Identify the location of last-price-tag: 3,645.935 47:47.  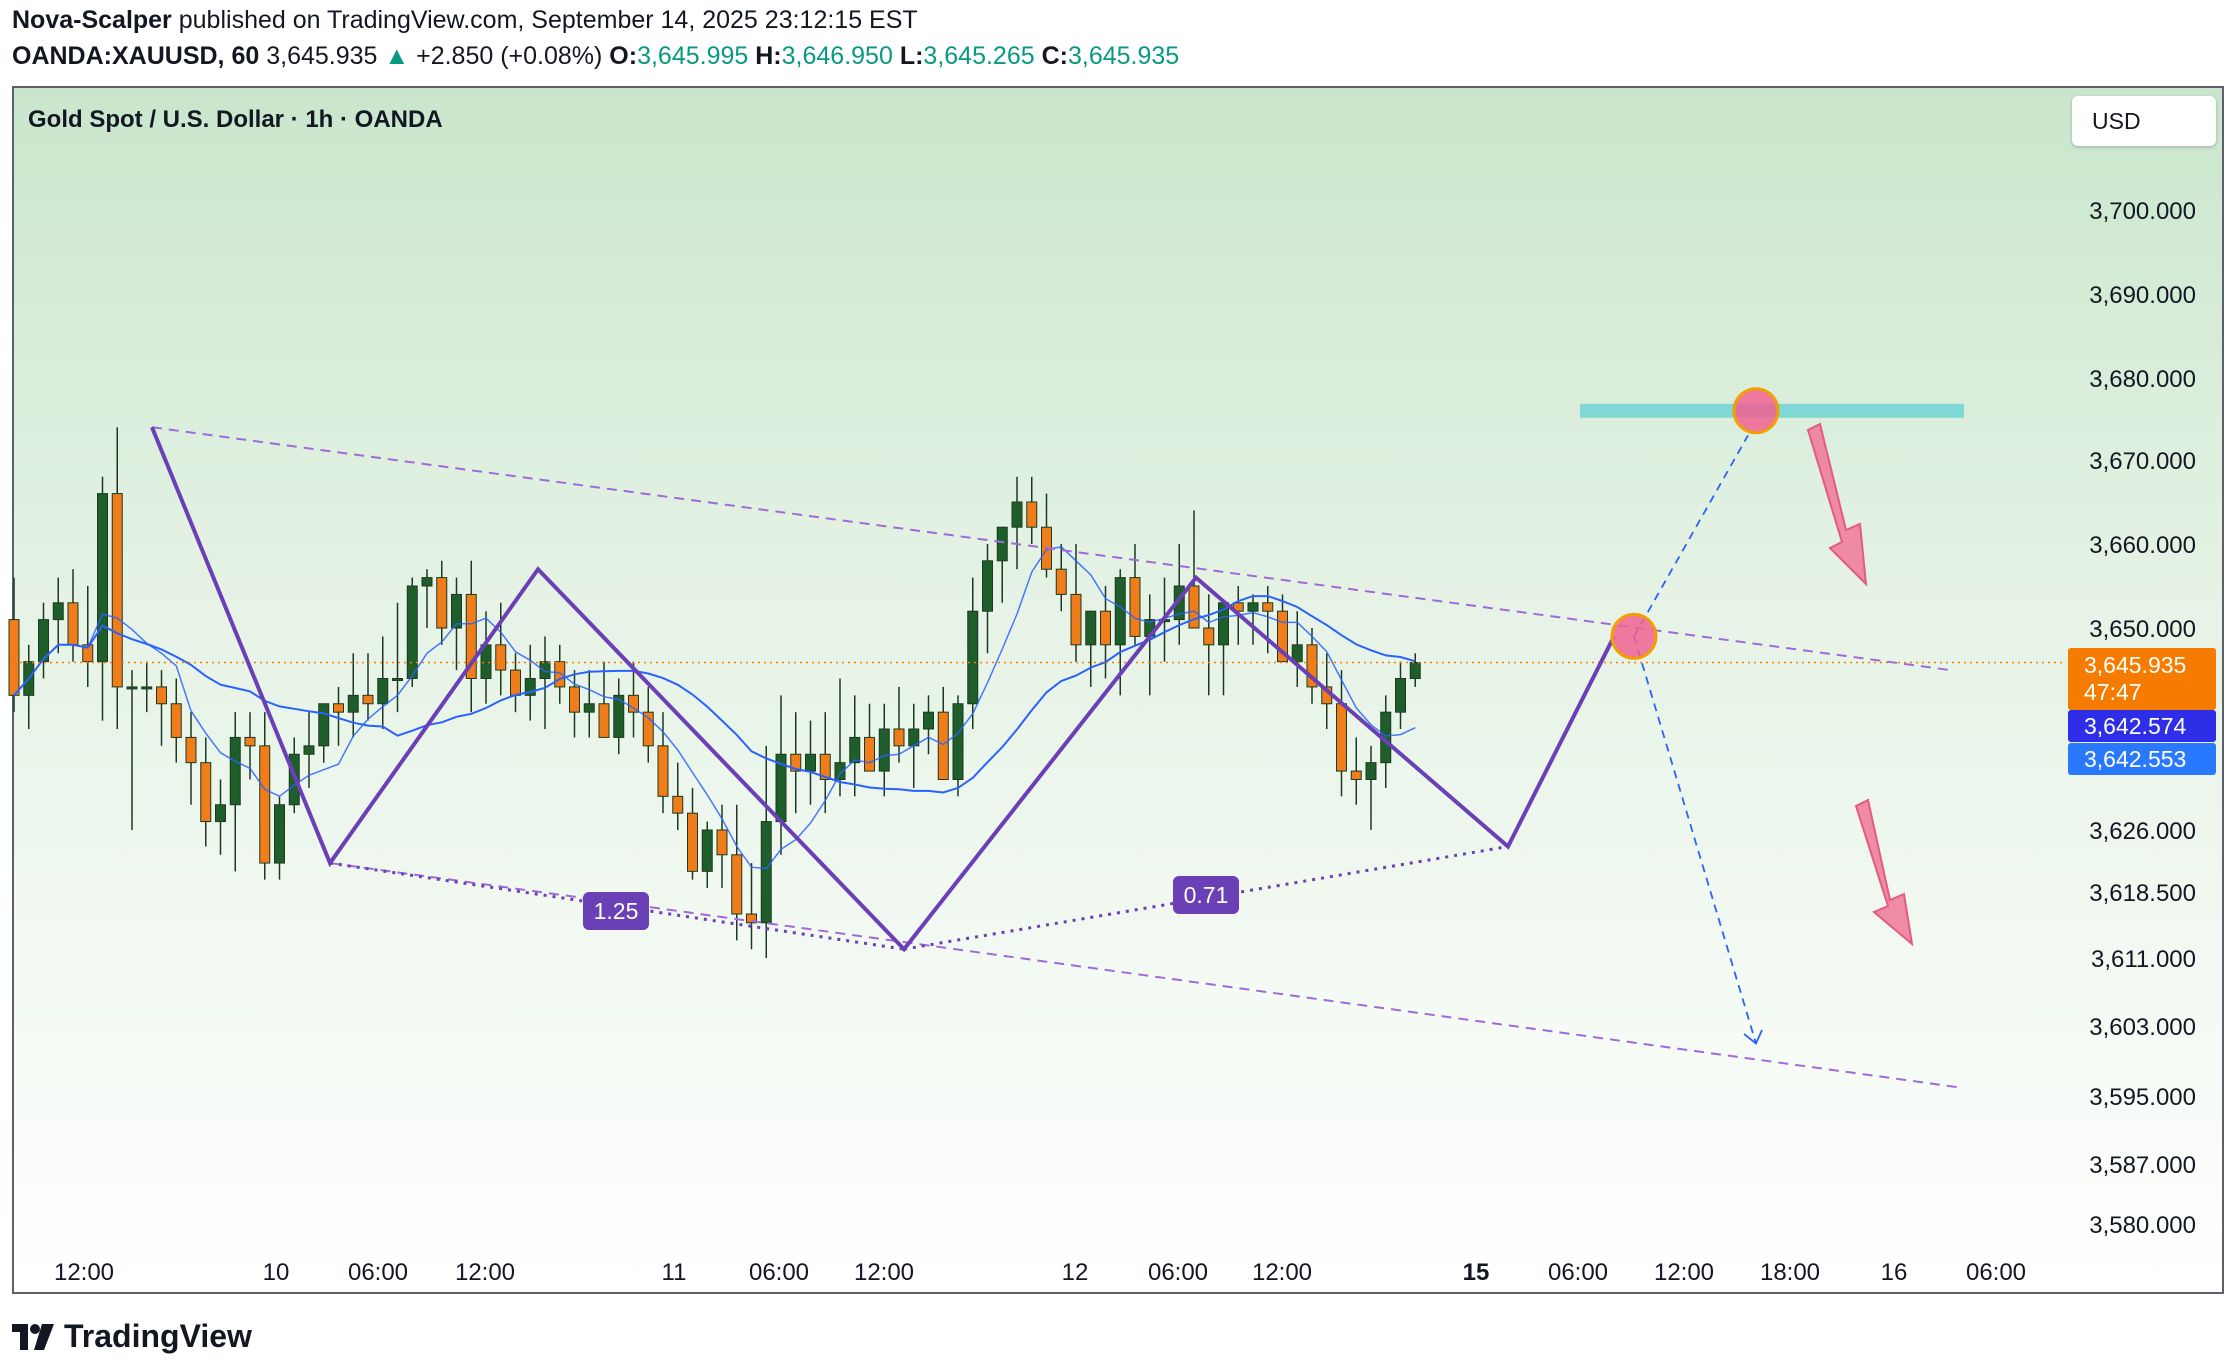
(2142, 679).